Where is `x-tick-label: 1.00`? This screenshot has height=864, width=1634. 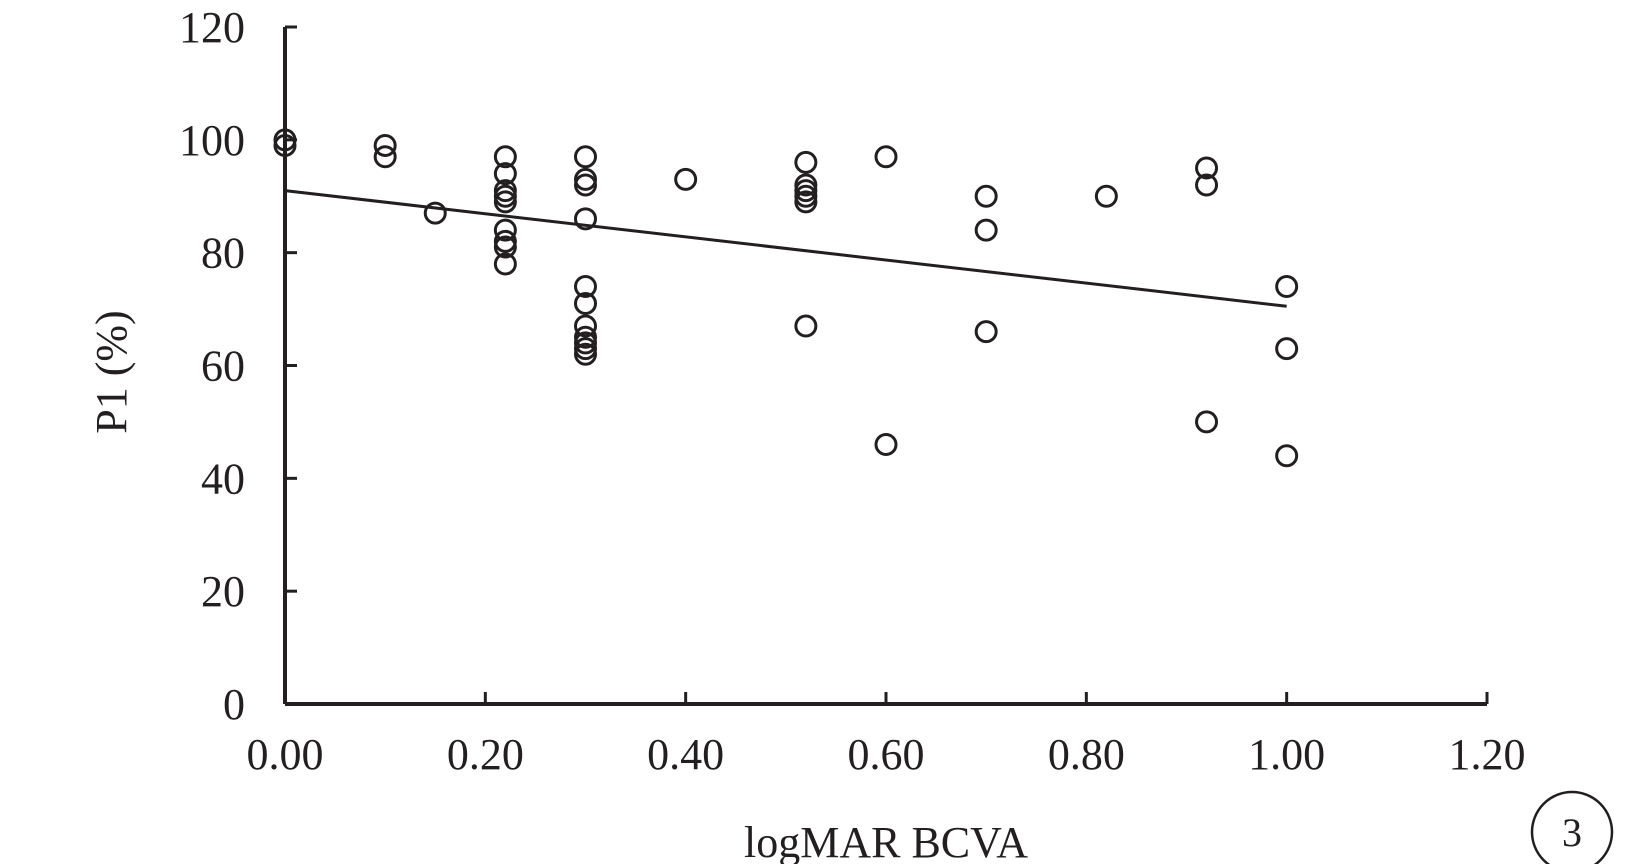 x-tick-label: 1.00 is located at coordinates (1286, 754).